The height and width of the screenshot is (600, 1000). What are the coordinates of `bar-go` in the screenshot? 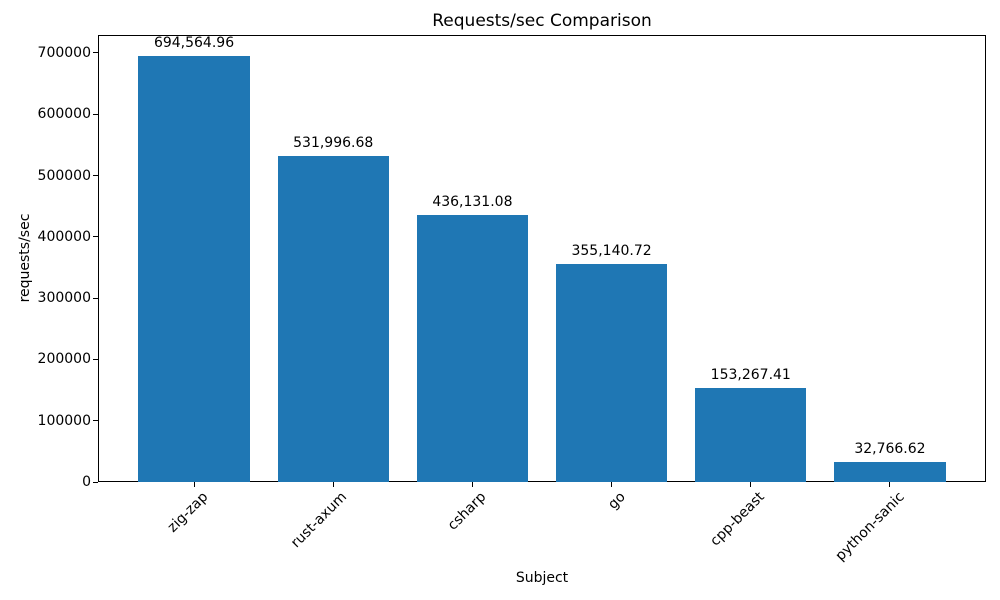 It's located at (611, 373).